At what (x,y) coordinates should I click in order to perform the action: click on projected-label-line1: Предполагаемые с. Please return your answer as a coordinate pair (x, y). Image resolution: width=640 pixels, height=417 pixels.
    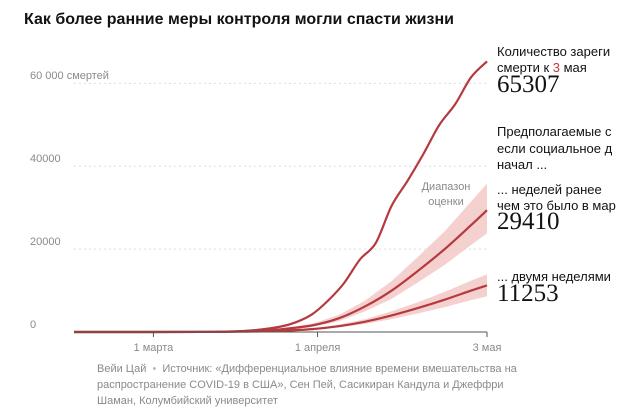
    Looking at the image, I should click on (554, 131).